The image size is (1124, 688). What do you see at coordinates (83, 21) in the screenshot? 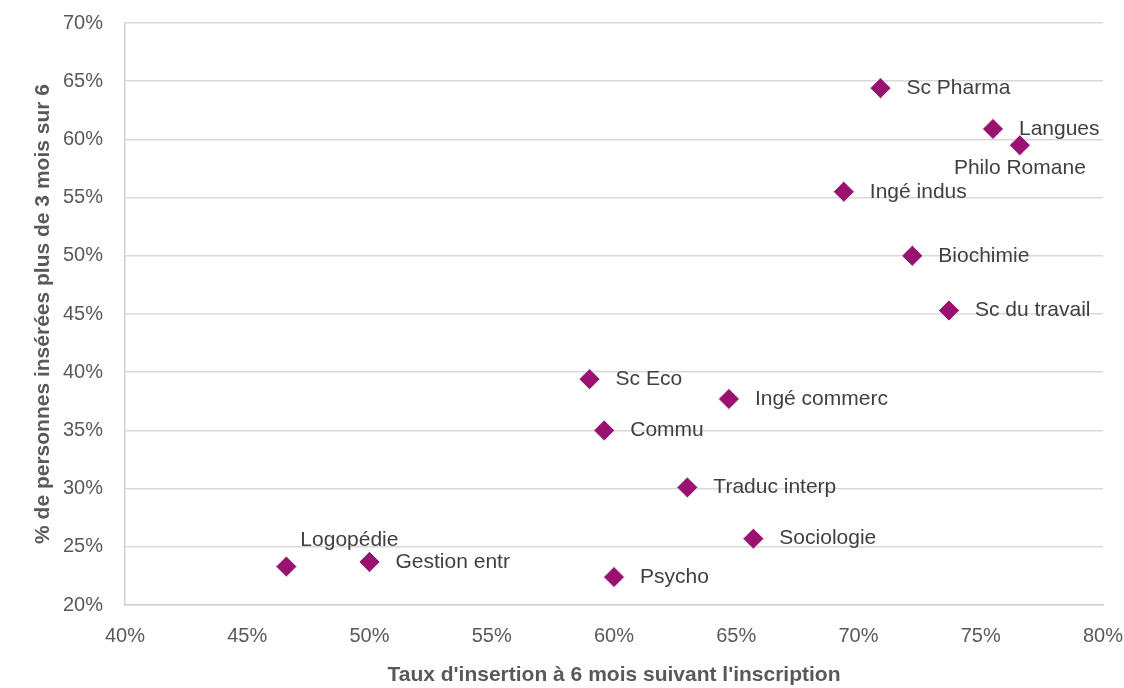
I see `y-tick-label: 70%` at bounding box center [83, 21].